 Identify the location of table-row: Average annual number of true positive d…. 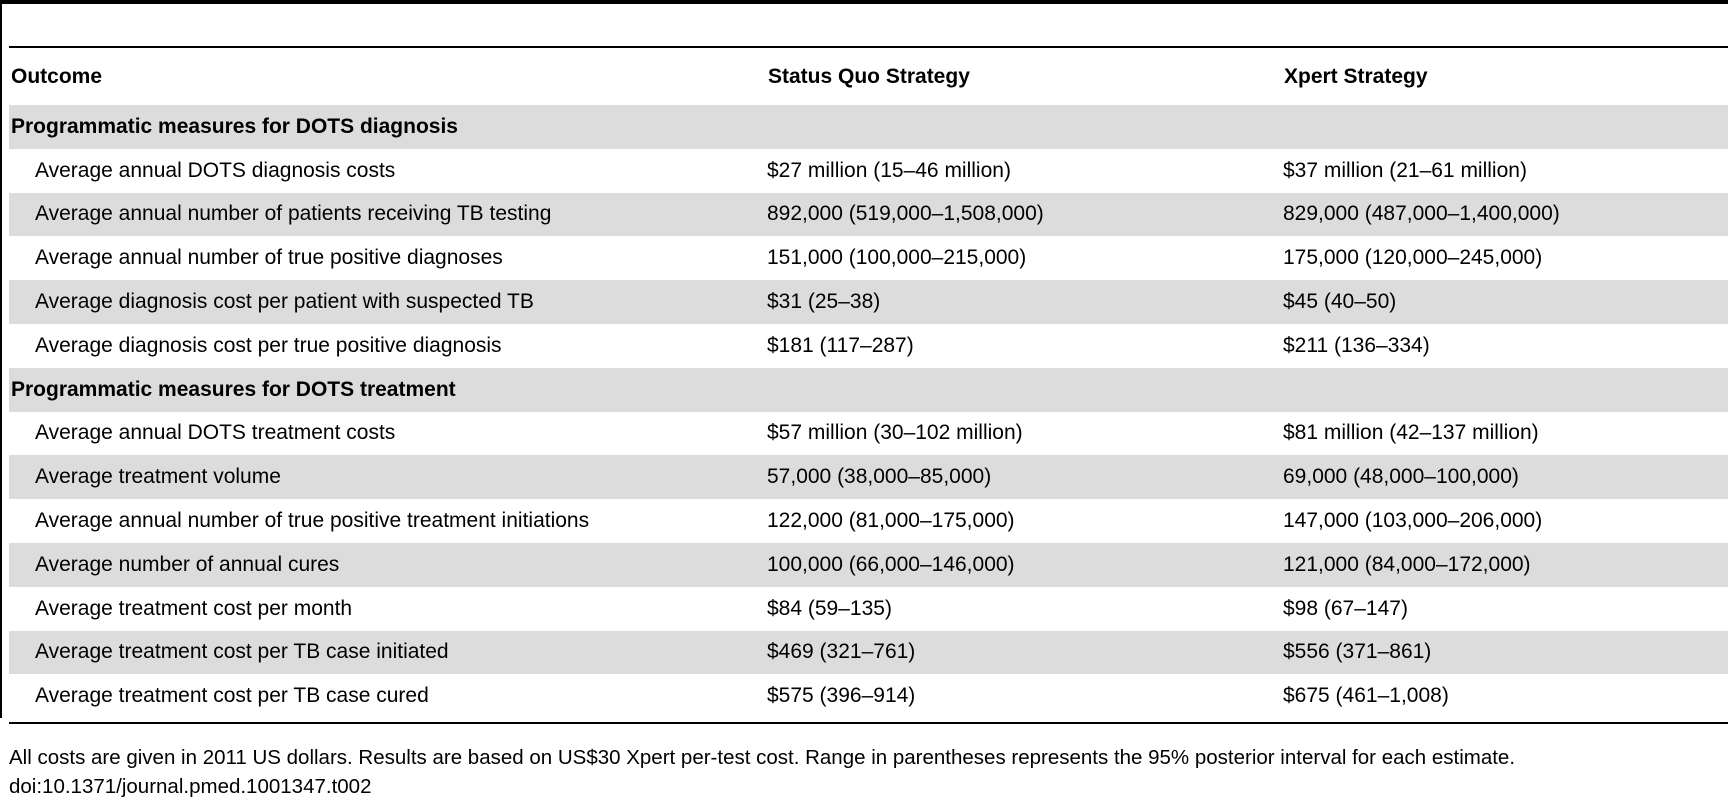
(868, 258).